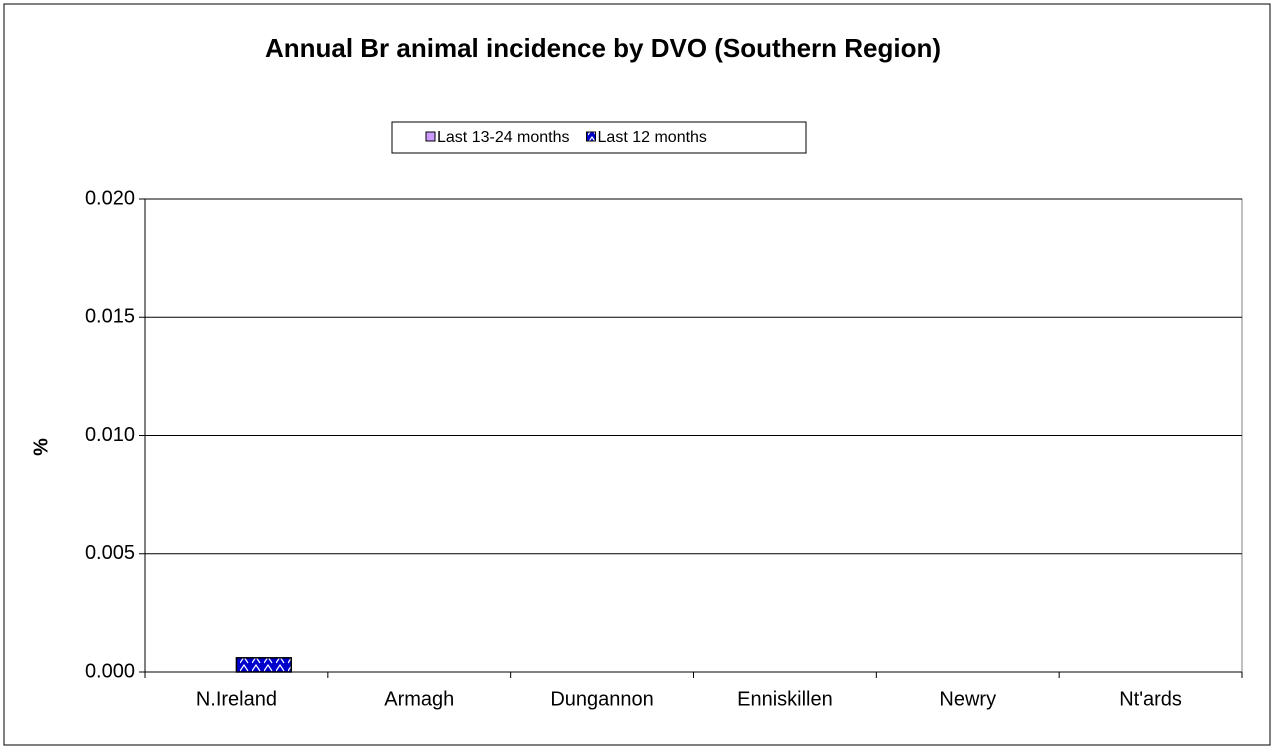 This screenshot has height=754, width=1276. What do you see at coordinates (503, 137) in the screenshot?
I see `legend-label: Last 13-24 months` at bounding box center [503, 137].